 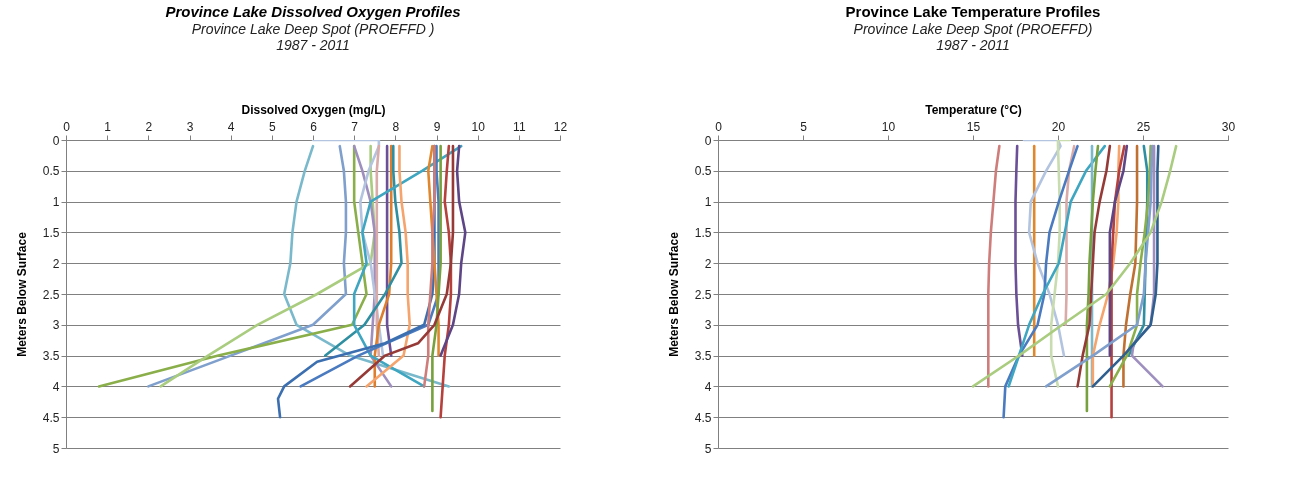 What do you see at coordinates (560, 126) in the screenshot?
I see `x-tick-label: 12` at bounding box center [560, 126].